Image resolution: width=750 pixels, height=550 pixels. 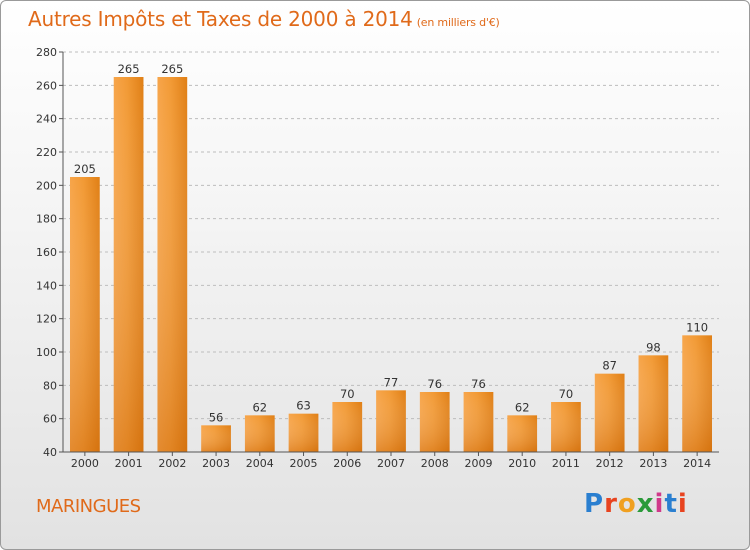 What do you see at coordinates (645, 504) in the screenshot?
I see `logo-letter: x` at bounding box center [645, 504].